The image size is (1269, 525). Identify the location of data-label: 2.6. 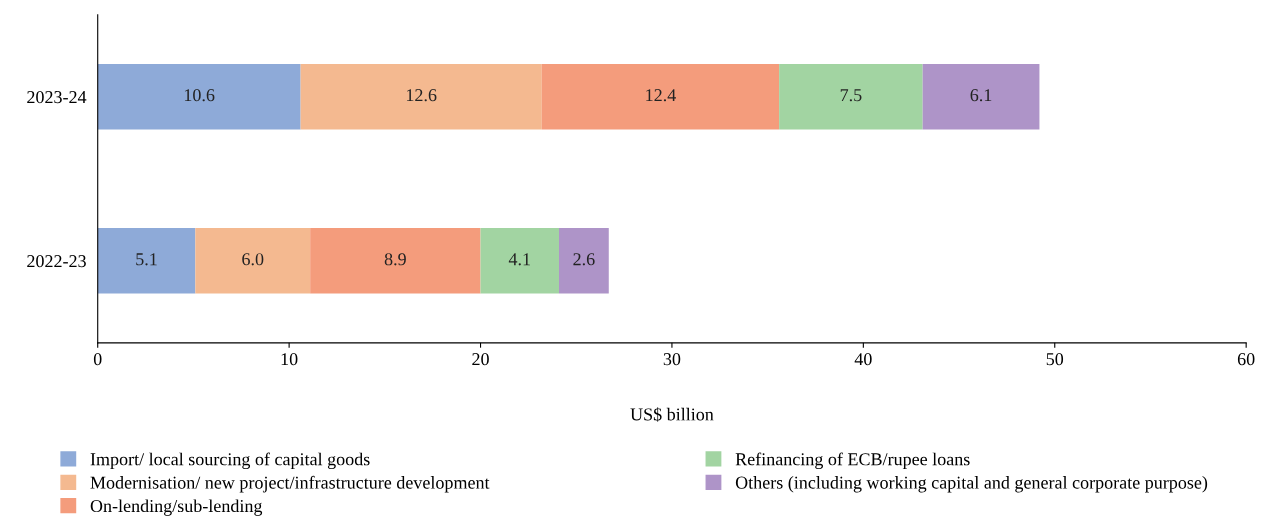
(584, 259).